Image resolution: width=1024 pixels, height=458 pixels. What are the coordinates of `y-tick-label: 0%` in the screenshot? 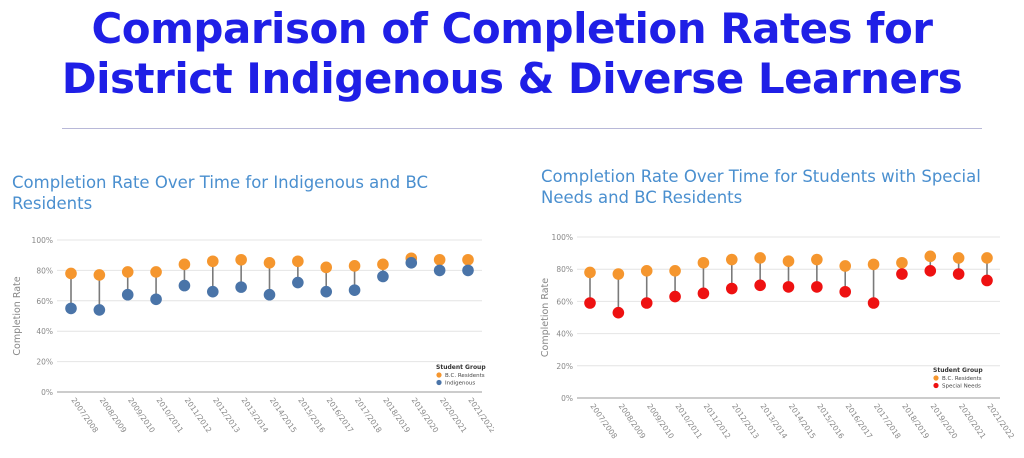 It's located at (567, 398).